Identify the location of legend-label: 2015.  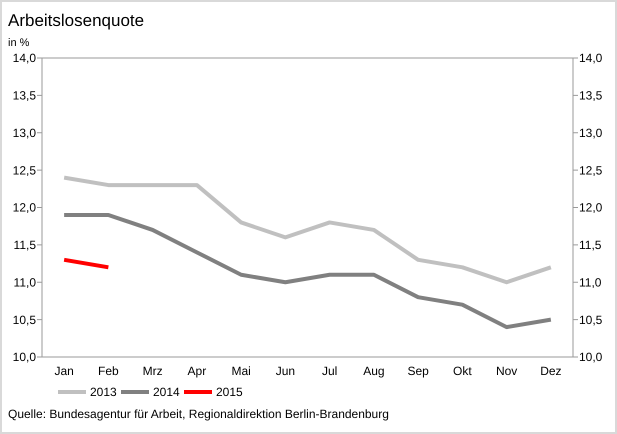
(230, 392).